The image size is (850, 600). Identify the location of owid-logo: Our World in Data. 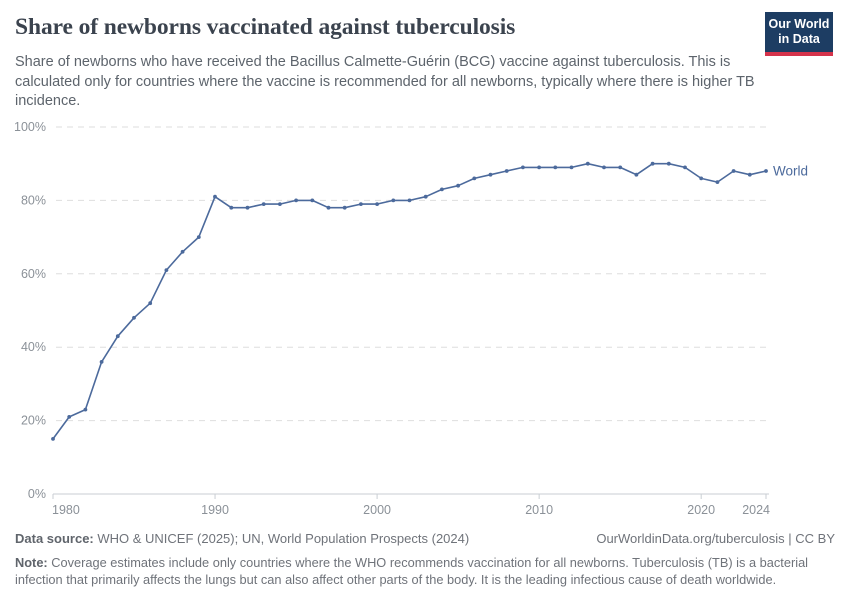
(799, 34).